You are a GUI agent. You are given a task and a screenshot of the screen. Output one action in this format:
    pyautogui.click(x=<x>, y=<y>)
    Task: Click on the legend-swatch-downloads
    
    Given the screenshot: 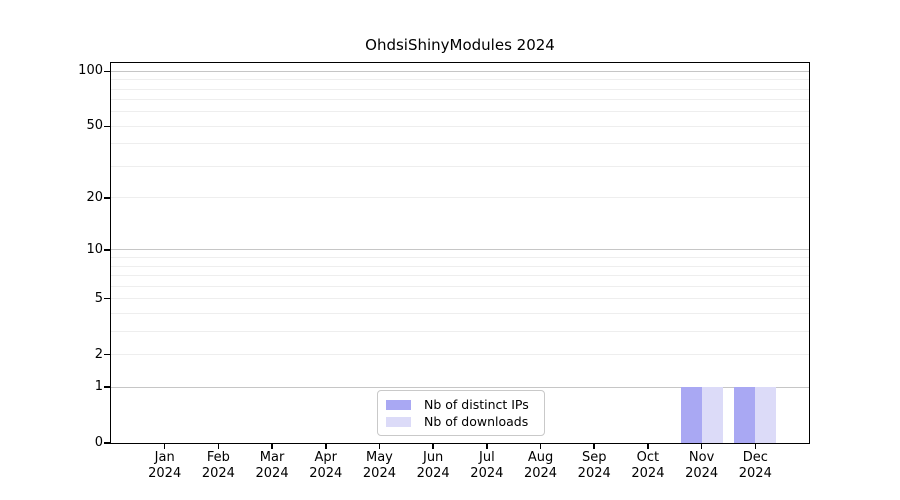 What is the action you would take?
    pyautogui.click(x=398, y=421)
    